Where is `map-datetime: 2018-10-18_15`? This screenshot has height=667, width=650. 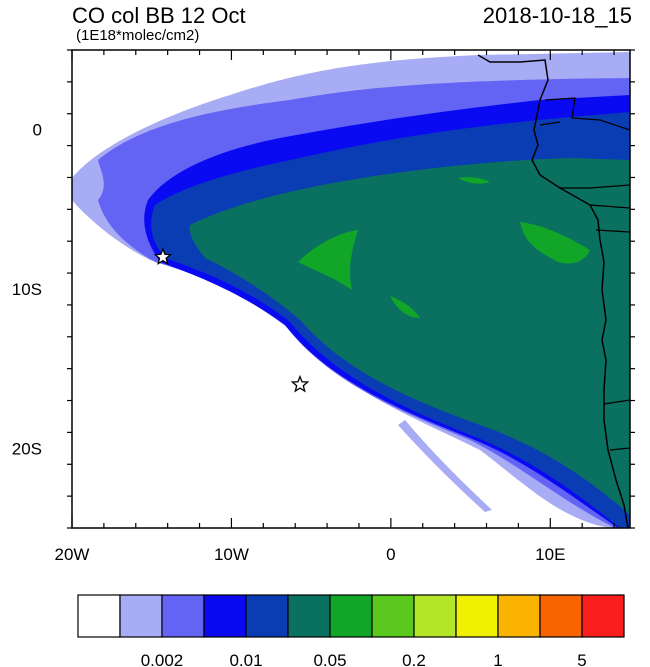
map-datetime: 2018-10-18_15 is located at coordinates (557, 15).